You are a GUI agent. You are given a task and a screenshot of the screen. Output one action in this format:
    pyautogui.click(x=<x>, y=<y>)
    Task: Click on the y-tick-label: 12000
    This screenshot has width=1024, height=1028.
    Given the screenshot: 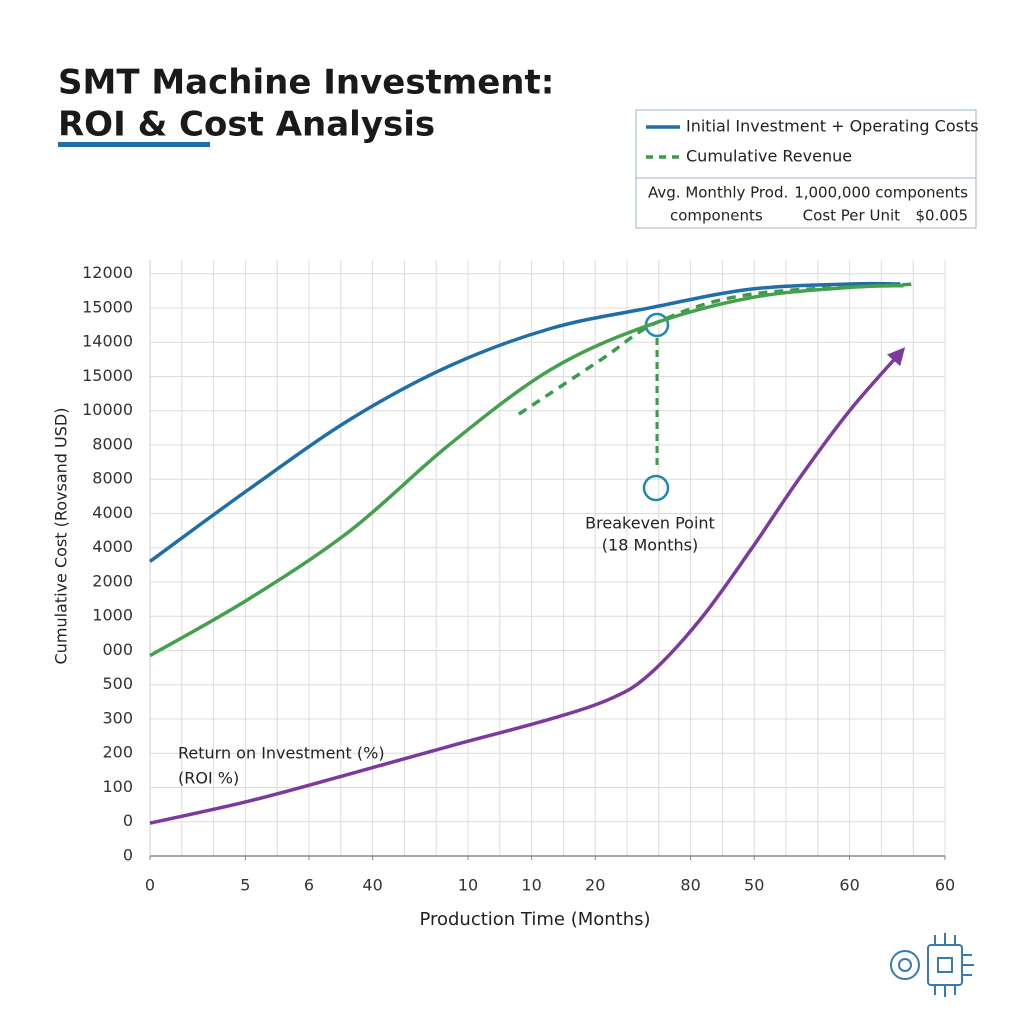 What is the action you would take?
    pyautogui.click(x=107, y=272)
    